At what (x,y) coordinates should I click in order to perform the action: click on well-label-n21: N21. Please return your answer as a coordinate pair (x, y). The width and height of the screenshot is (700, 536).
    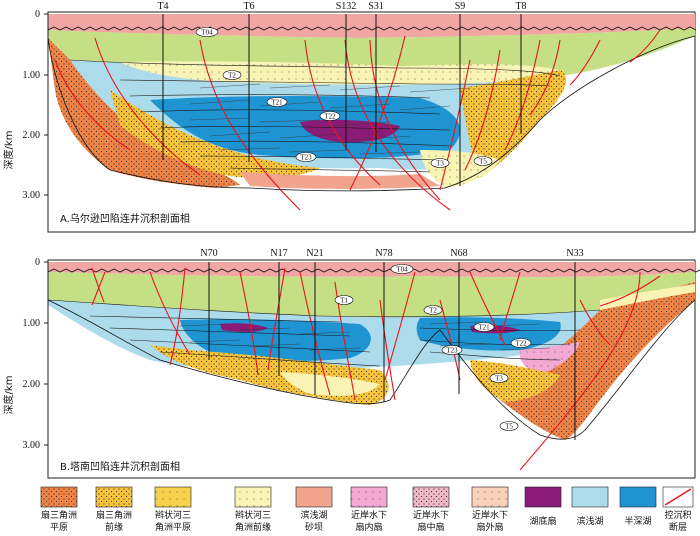
    Looking at the image, I should click on (314, 253).